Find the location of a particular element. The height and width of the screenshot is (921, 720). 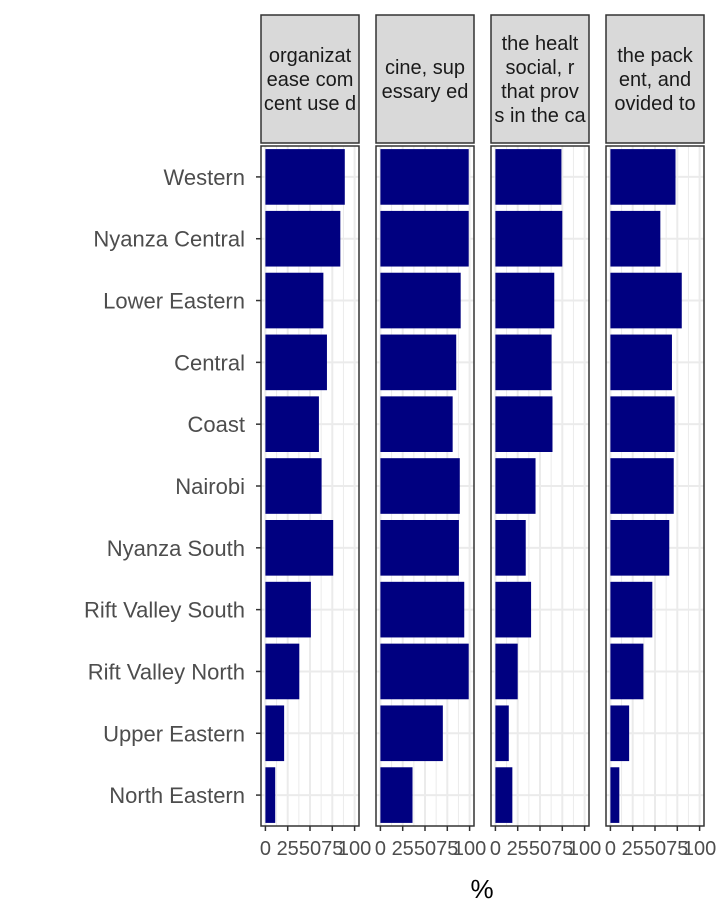

category-label: Nyanza Central is located at coordinates (169, 239).